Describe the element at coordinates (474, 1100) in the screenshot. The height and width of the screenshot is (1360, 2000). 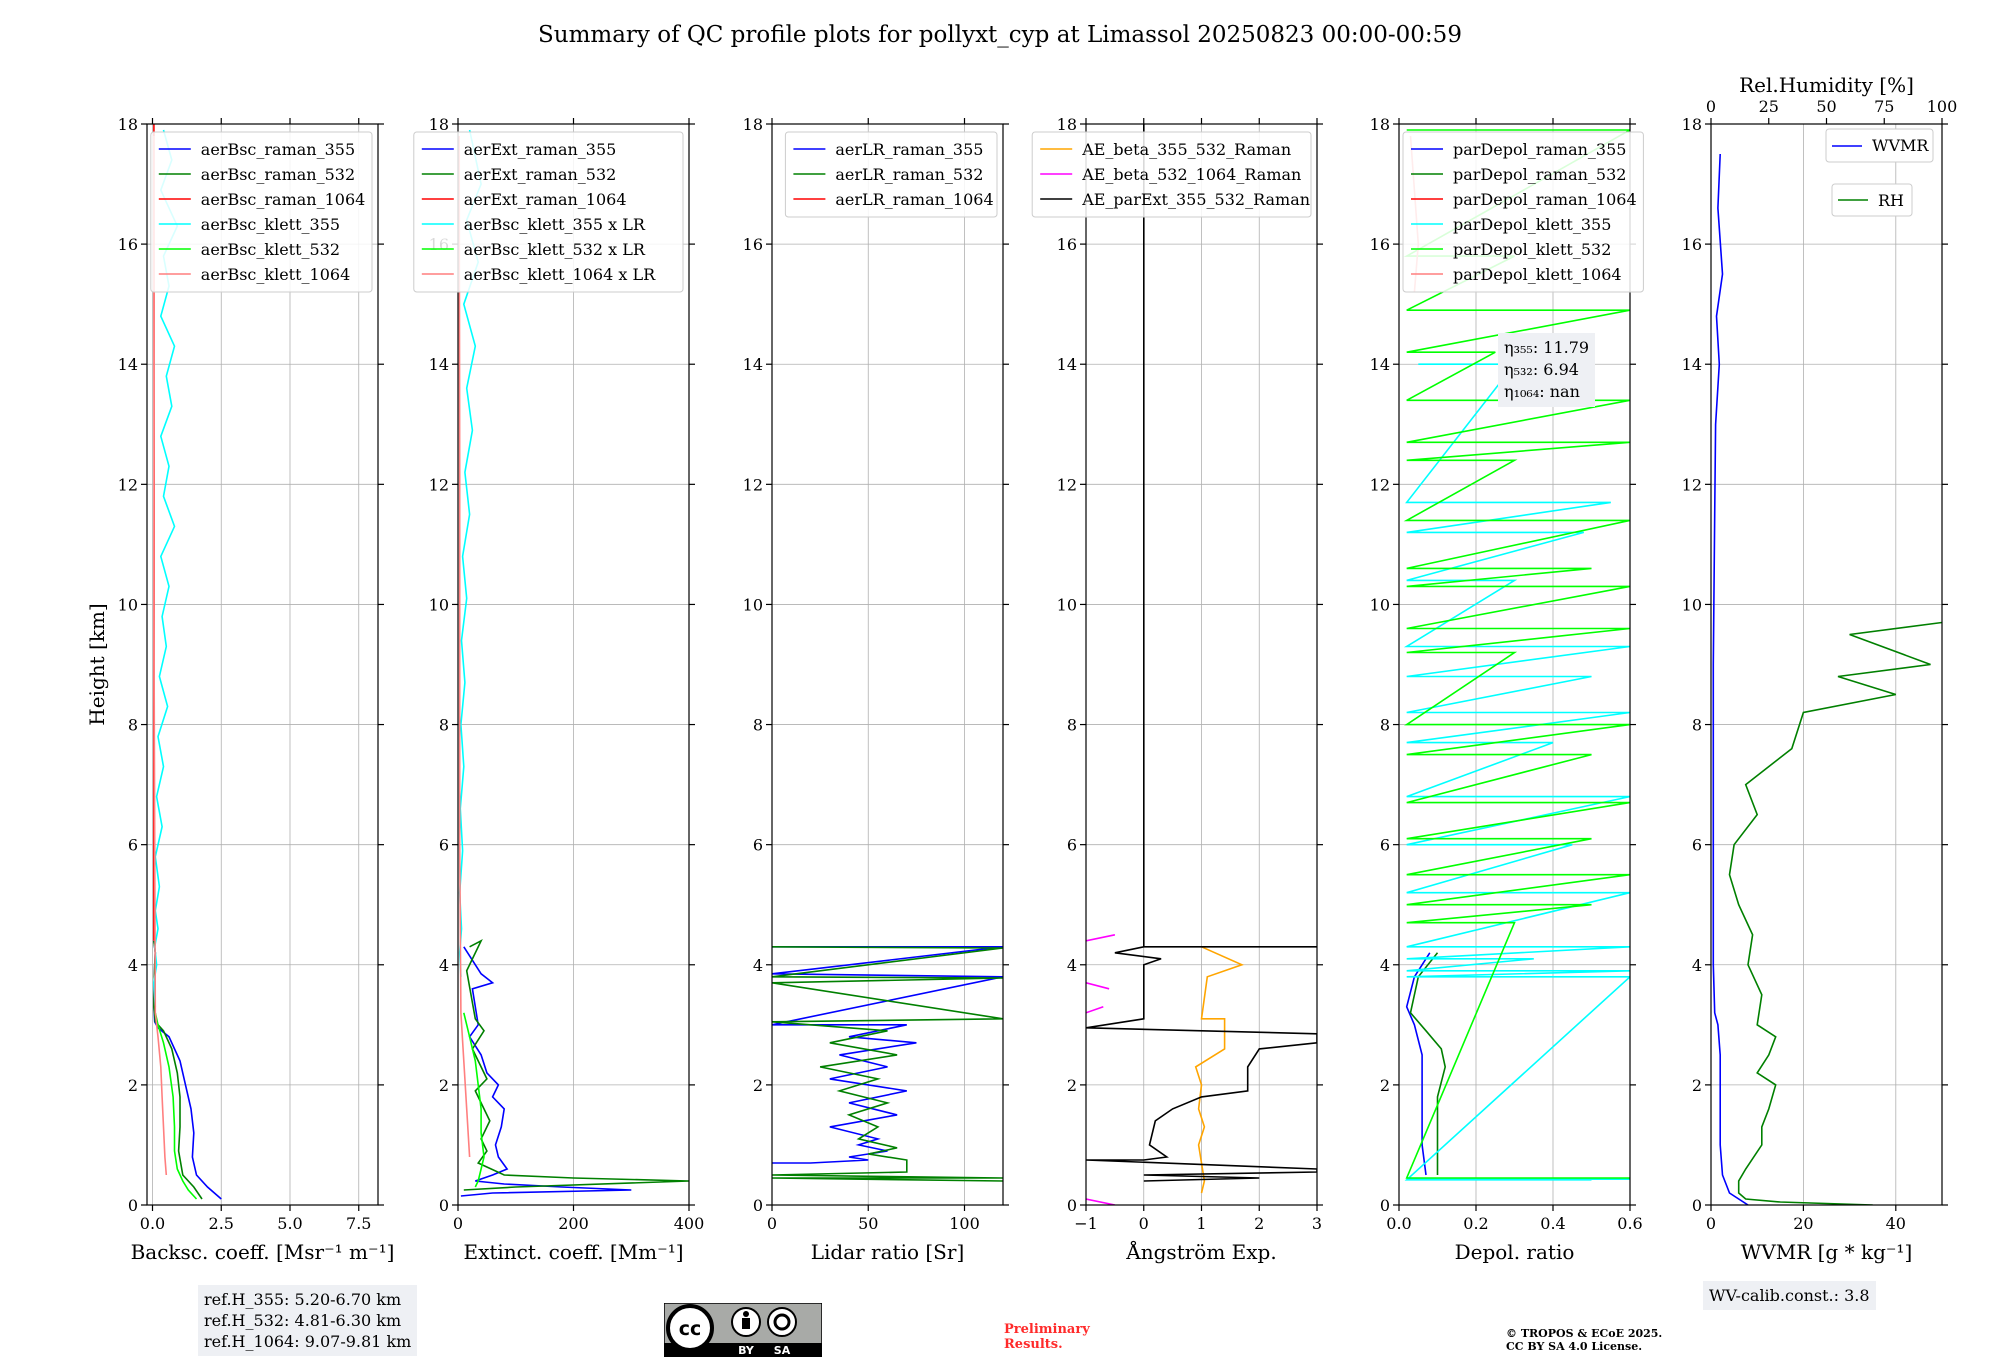
I see `series-line-aerBsc_klett_532 x LR` at that location.